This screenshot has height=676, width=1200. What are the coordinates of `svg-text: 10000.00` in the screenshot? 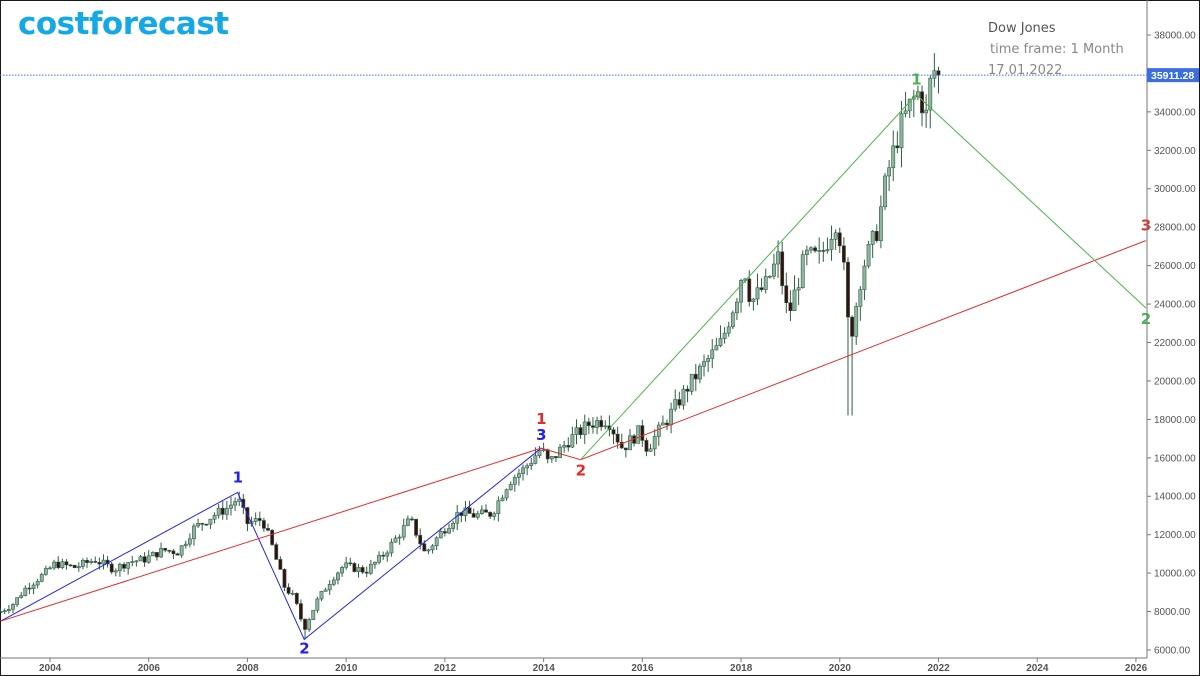 It's located at (1175, 574).